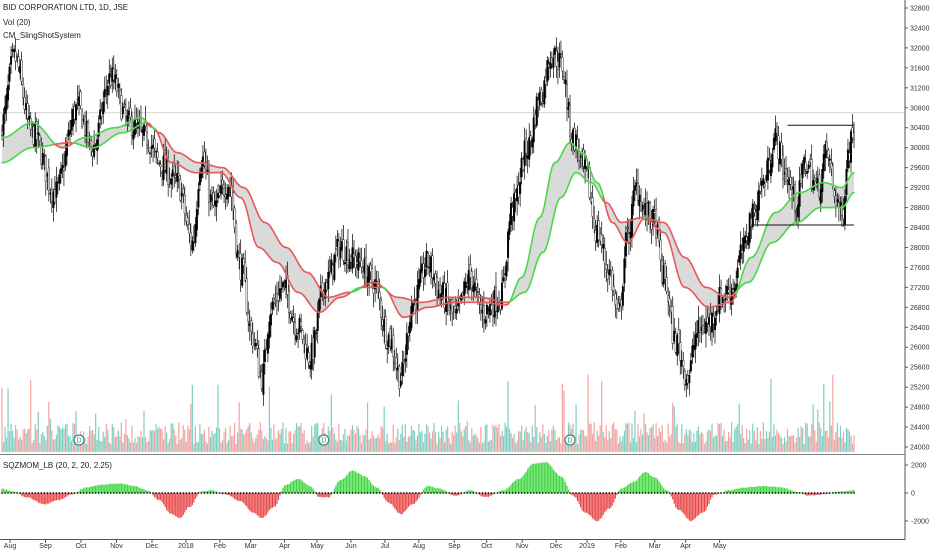 The height and width of the screenshot is (550, 932). What do you see at coordinates (528, 259) in the screenshot?
I see `ema-fast-line` at bounding box center [528, 259].